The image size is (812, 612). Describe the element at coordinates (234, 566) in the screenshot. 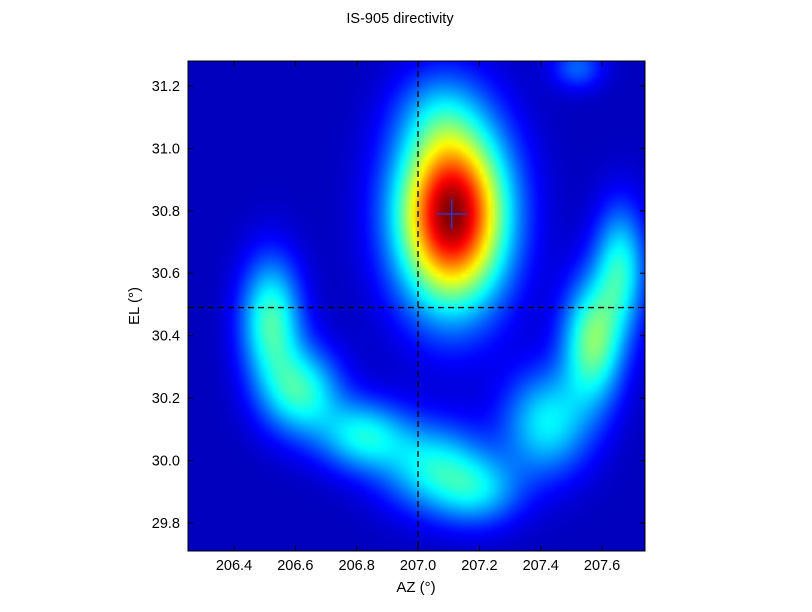

I see `x-tick-label: 206.4` at that location.